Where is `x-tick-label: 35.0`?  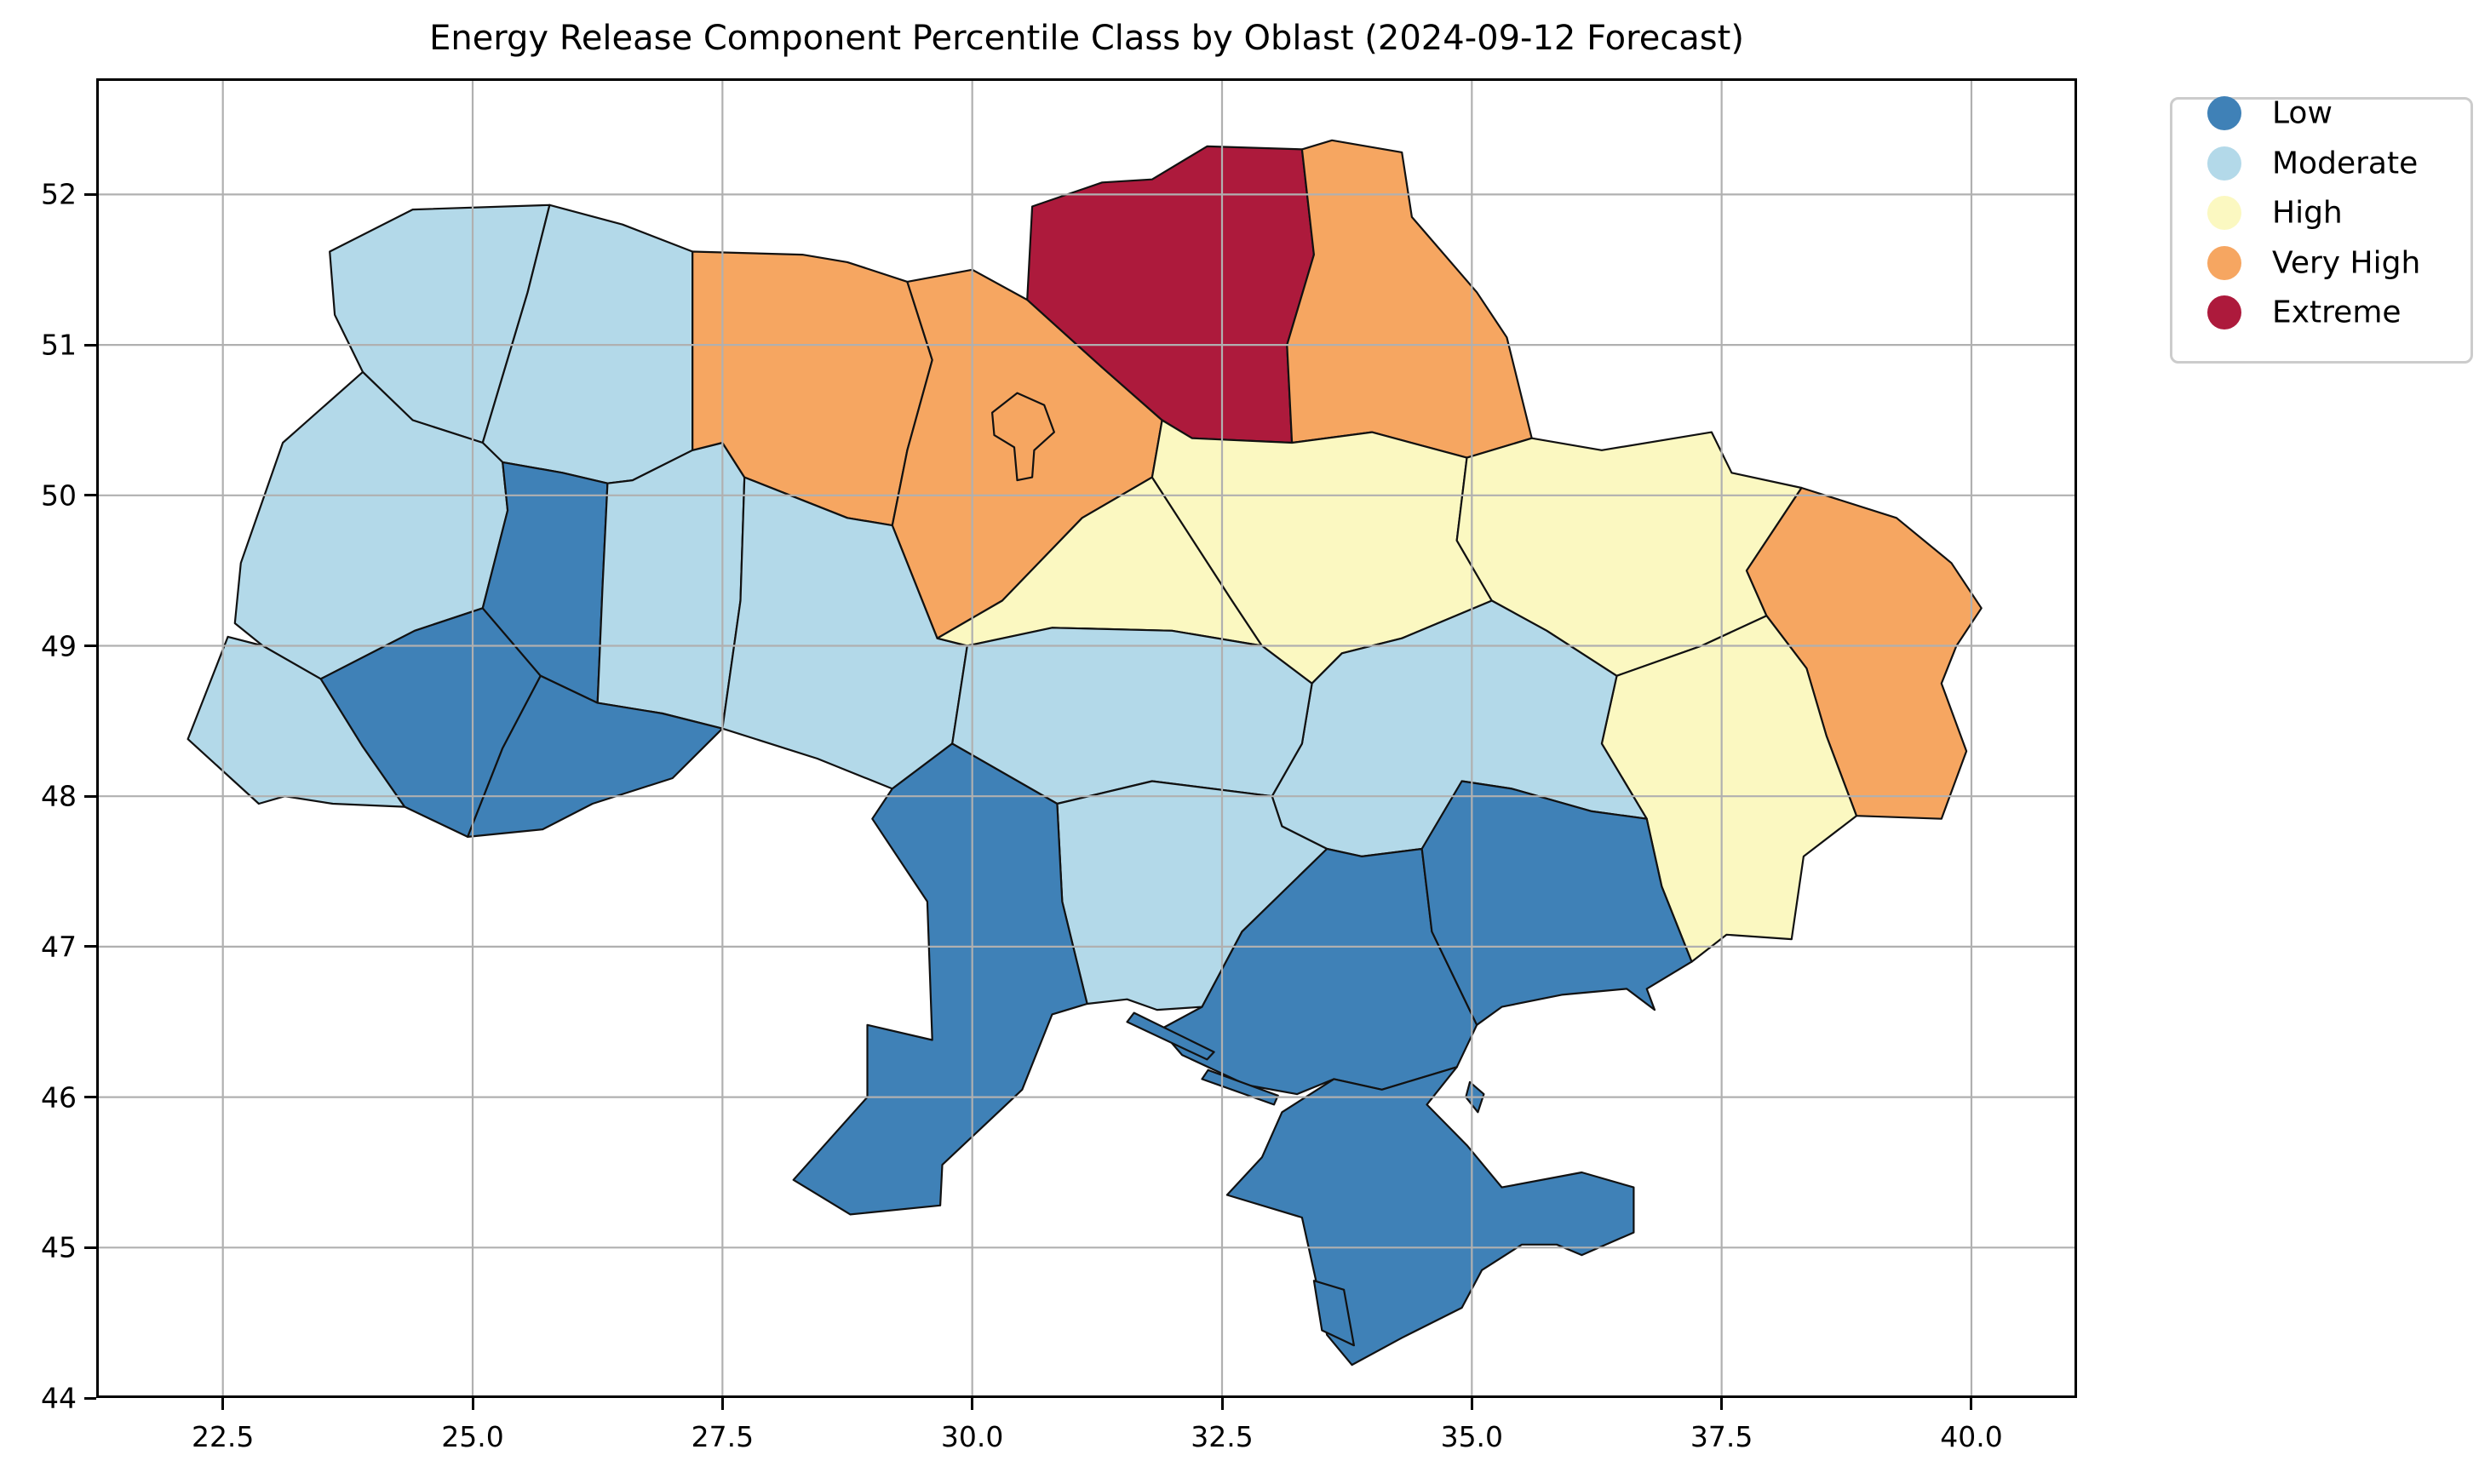 x-tick-label: 35.0 is located at coordinates (1472, 1437).